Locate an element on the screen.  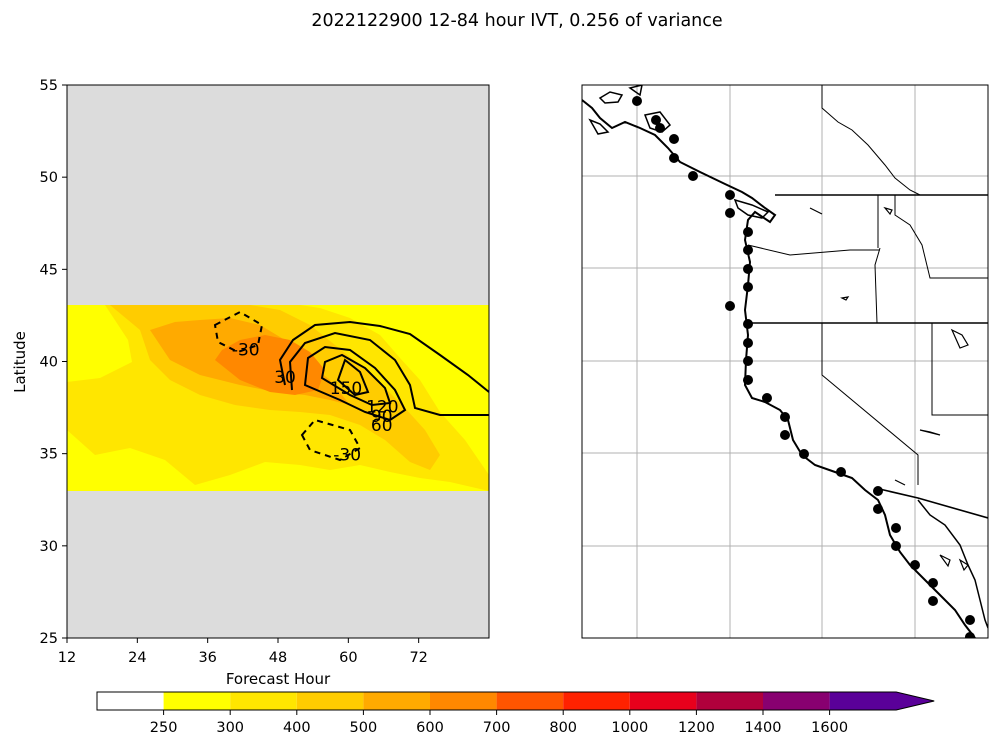
border-nv-ut is located at coordinates (959, 369).